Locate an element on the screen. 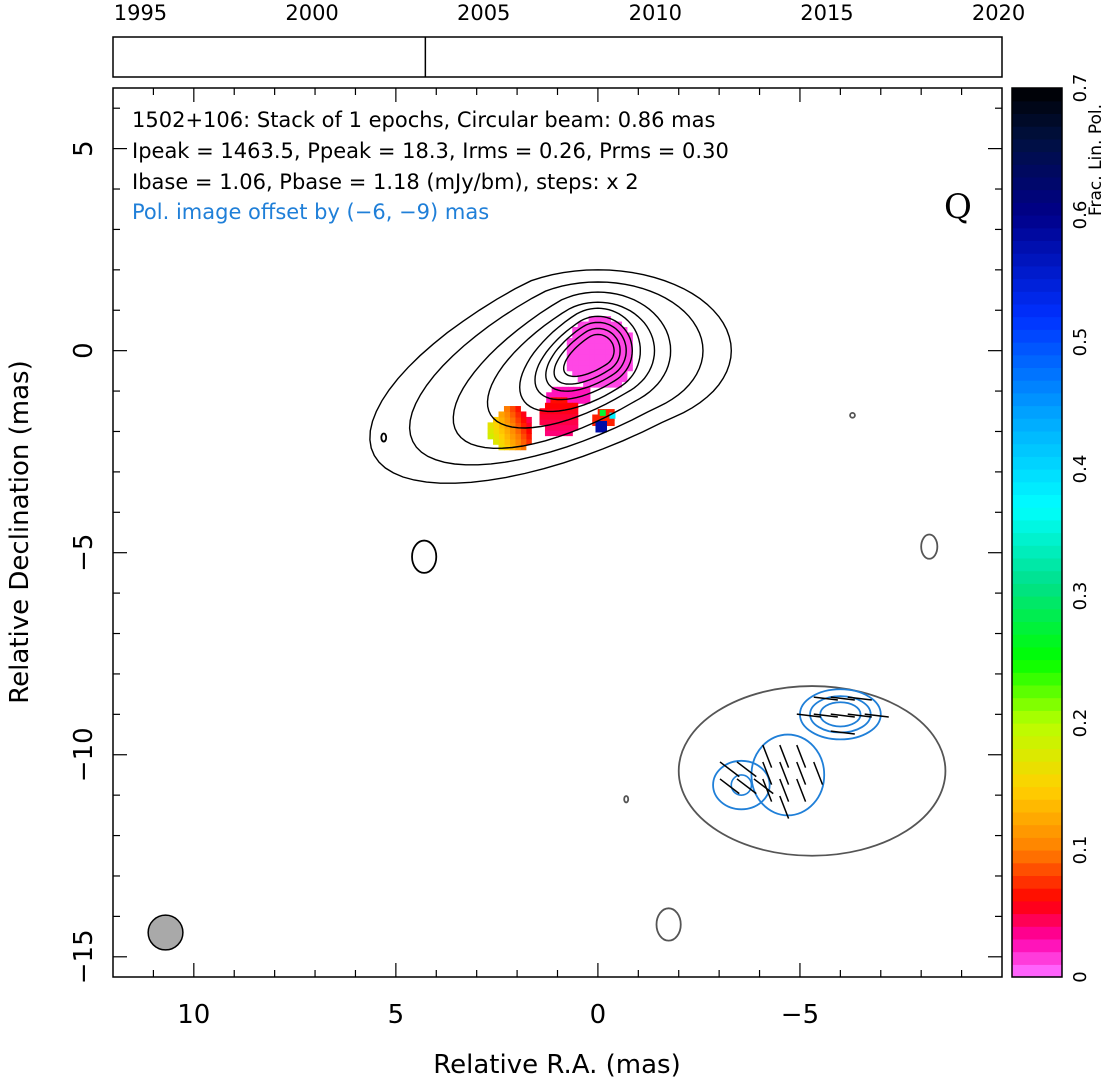 The width and height of the screenshot is (1111, 1085). colorbar-frame is located at coordinates (1037, 532).